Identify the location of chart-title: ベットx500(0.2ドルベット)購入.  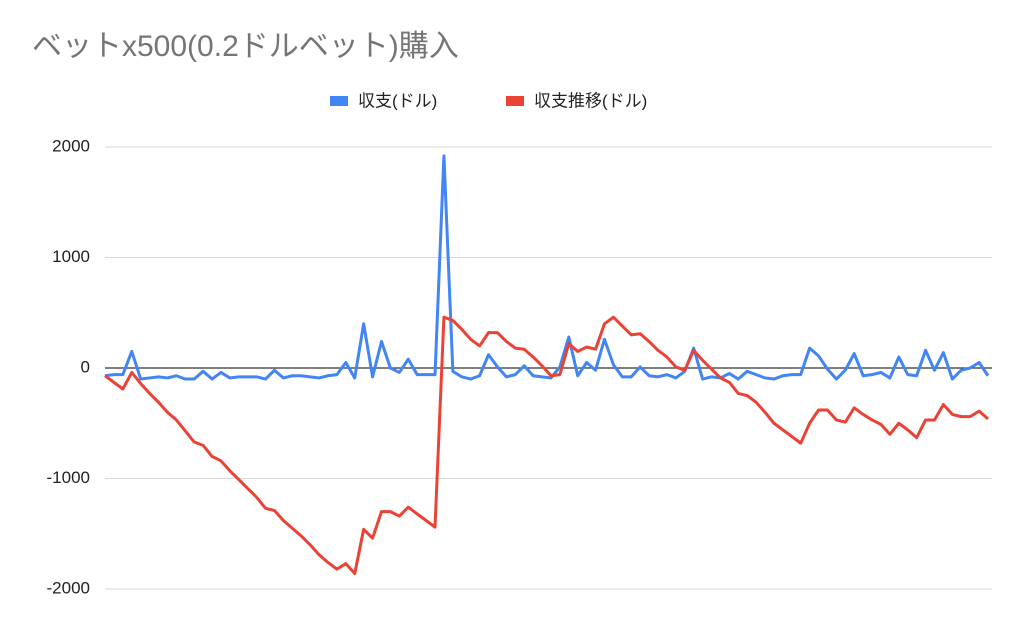
(245, 46).